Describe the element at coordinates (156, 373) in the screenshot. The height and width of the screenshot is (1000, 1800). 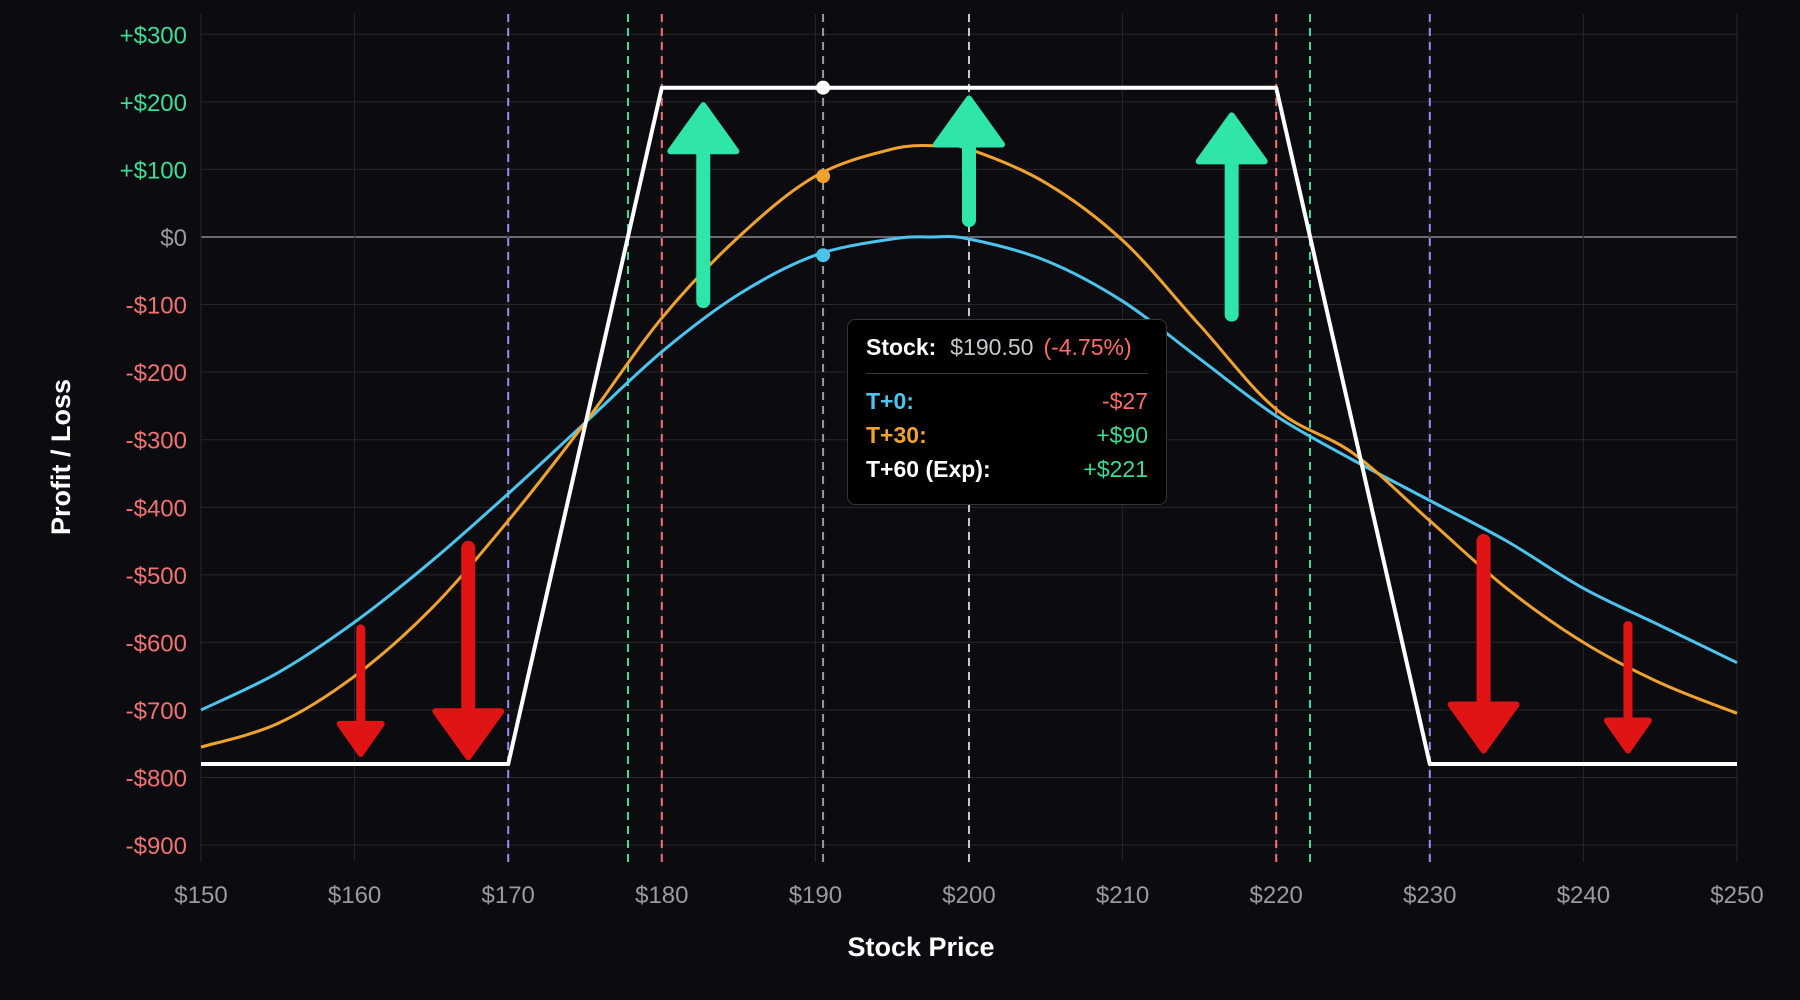
I see `y-tick-label: -$200` at that location.